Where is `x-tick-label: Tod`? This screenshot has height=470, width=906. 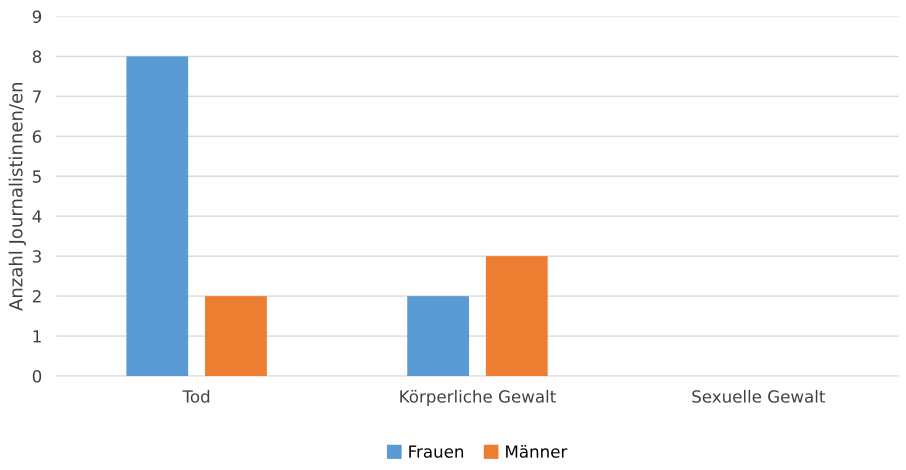
x-tick-label: Tod is located at coordinates (196, 396).